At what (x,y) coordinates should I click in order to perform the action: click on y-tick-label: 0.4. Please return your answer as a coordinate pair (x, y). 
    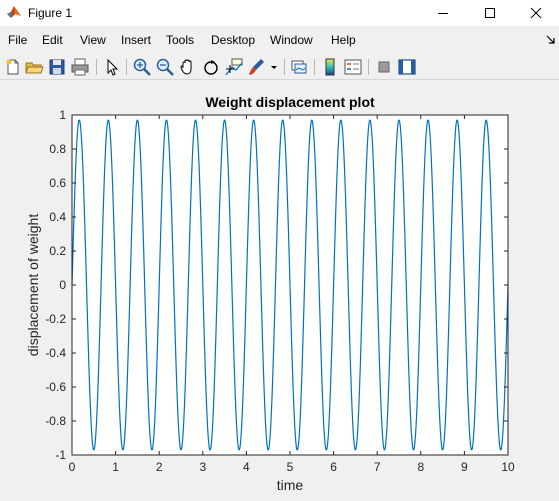
    Looking at the image, I should click on (57, 217).